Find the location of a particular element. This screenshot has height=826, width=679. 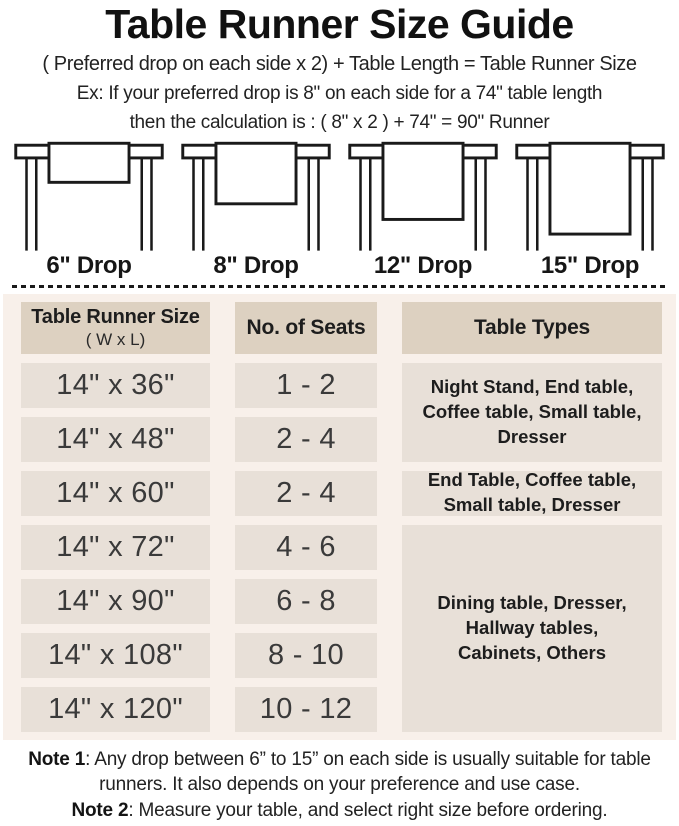

runner-size-value: 14" x 90" is located at coordinates (115, 600).